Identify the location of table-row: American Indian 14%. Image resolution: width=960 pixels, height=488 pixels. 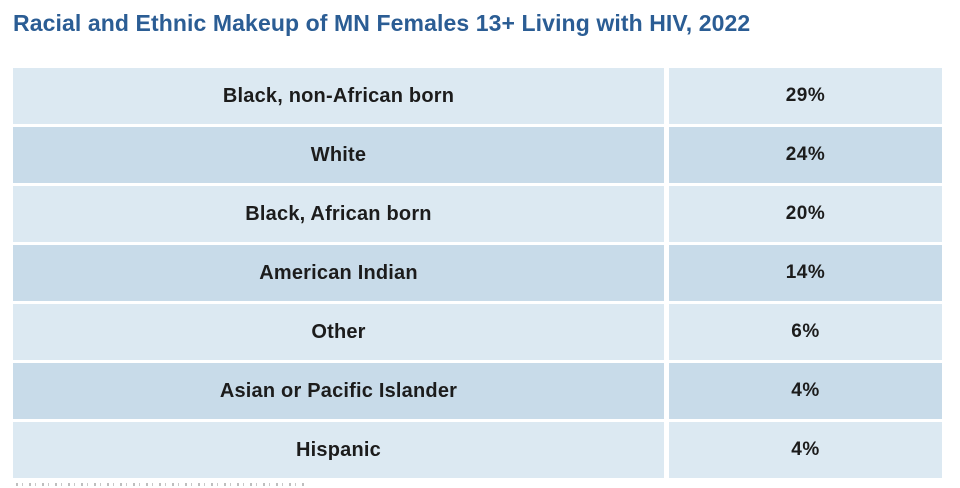
(477, 273).